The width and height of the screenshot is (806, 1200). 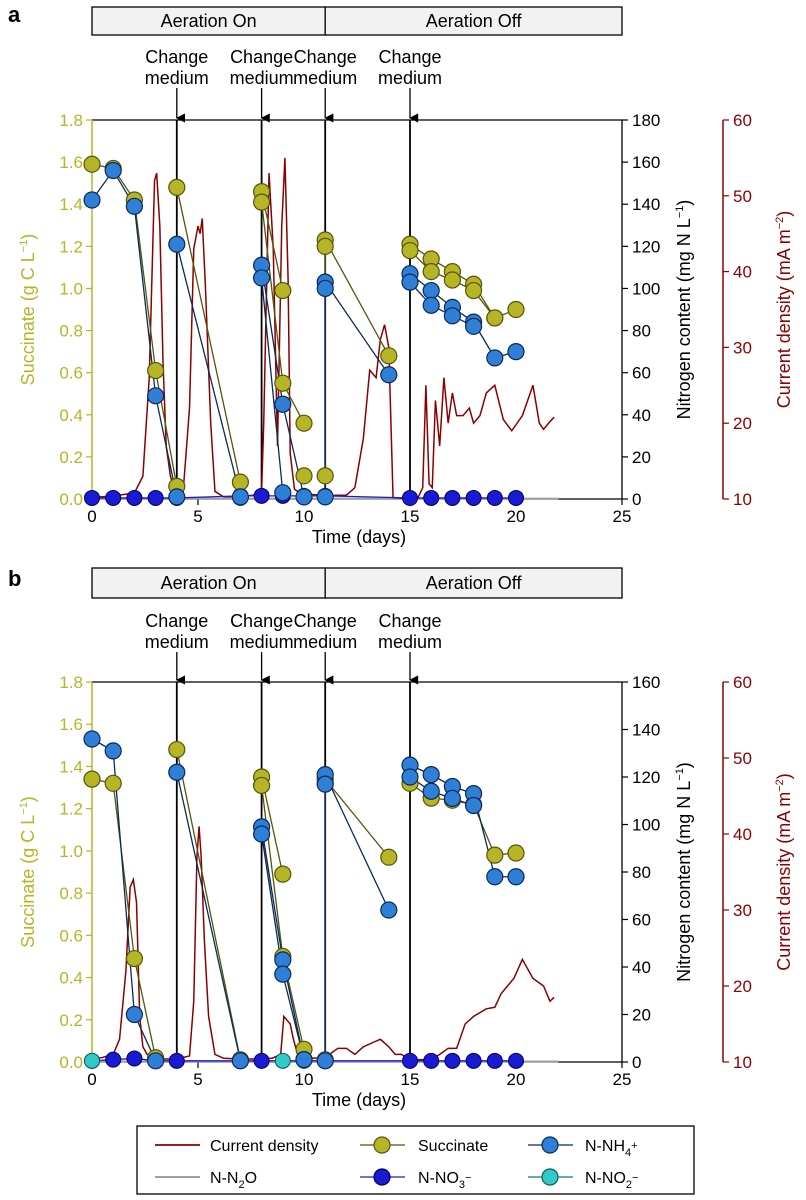 What do you see at coordinates (468, 1178) in the screenshot?
I see `legend-no3-label-part: −` at bounding box center [468, 1178].